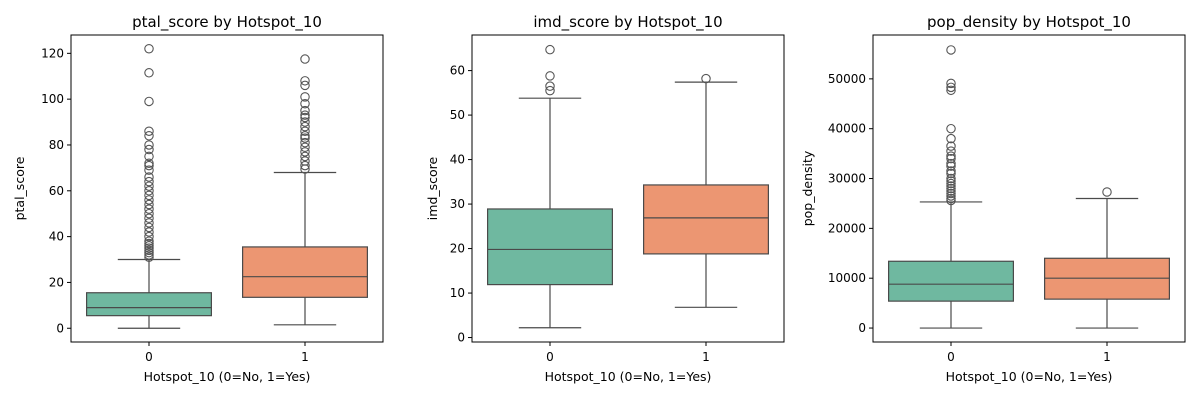 The height and width of the screenshot is (404, 1200). Describe the element at coordinates (432, 188) in the screenshot. I see `y-axis-label: imd_score` at that location.